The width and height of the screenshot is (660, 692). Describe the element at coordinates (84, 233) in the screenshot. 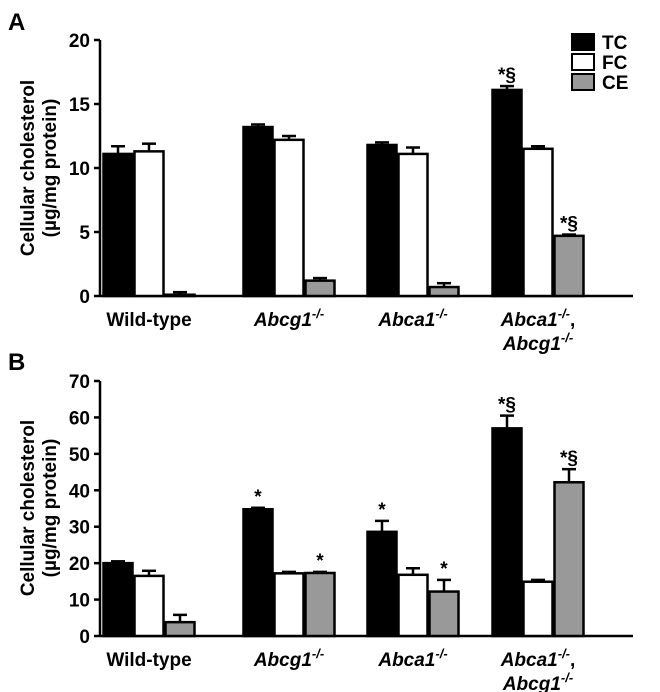

I see `y-tick-label: 5` at that location.